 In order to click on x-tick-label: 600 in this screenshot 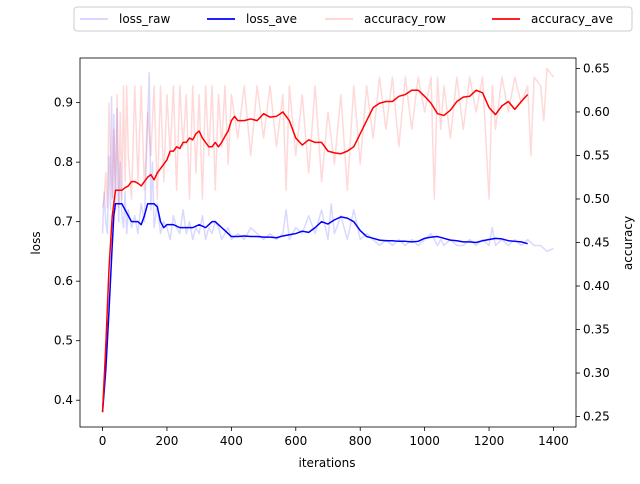, I will do `click(295, 441)`.